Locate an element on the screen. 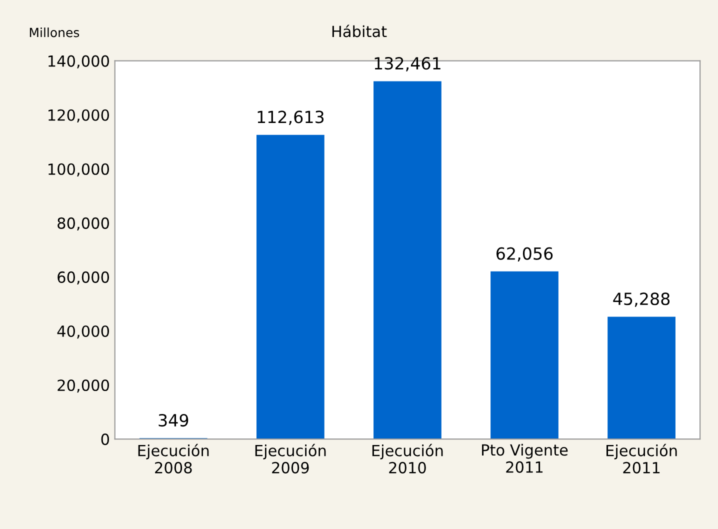 The width and height of the screenshot is (718, 529). x-tick-label: Pto Vigente 2011 is located at coordinates (525, 458).